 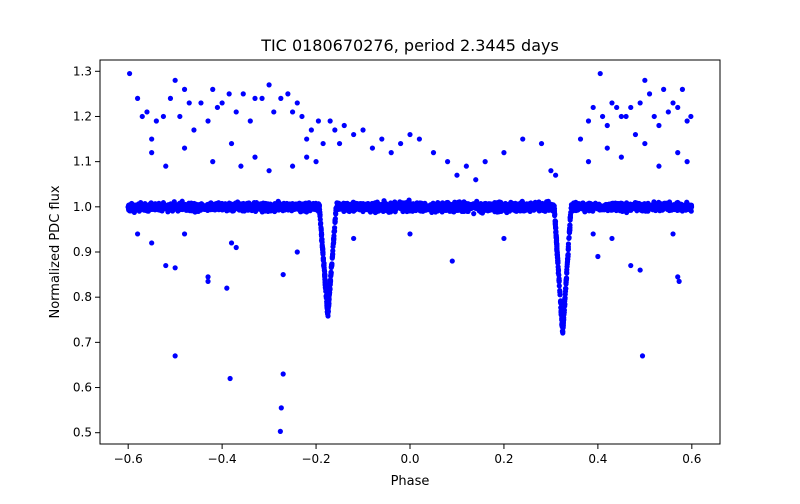 I want to click on y-tick-label: 1.0, so click(x=82, y=207).